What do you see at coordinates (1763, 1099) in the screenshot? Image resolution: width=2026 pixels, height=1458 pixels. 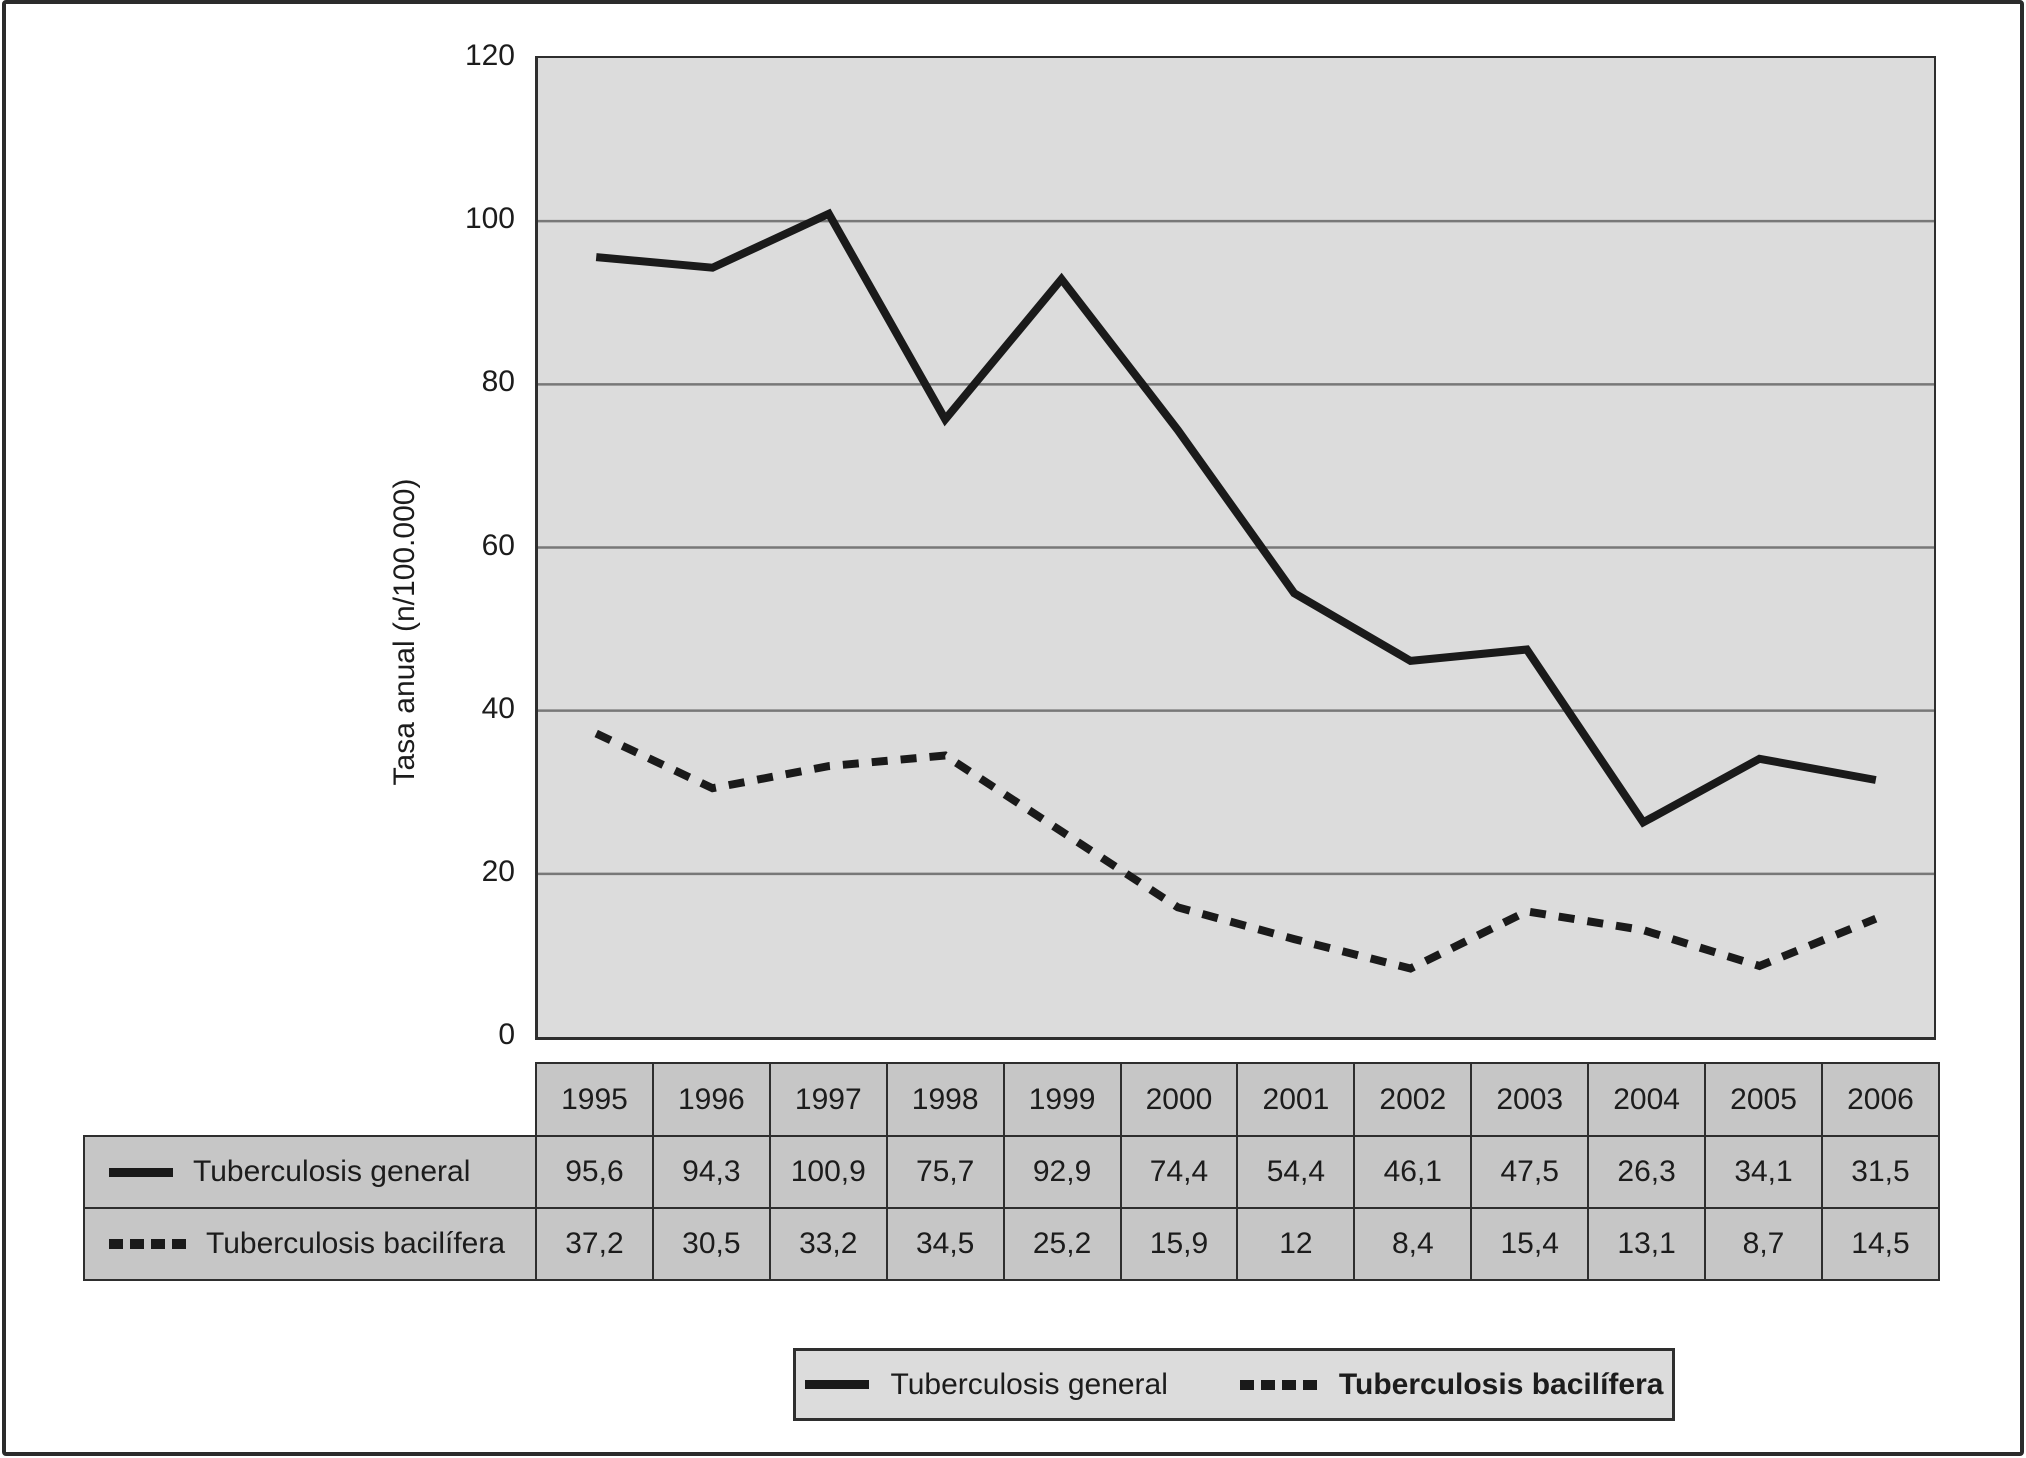 I see `table-year-header-cell: 2005` at bounding box center [1763, 1099].